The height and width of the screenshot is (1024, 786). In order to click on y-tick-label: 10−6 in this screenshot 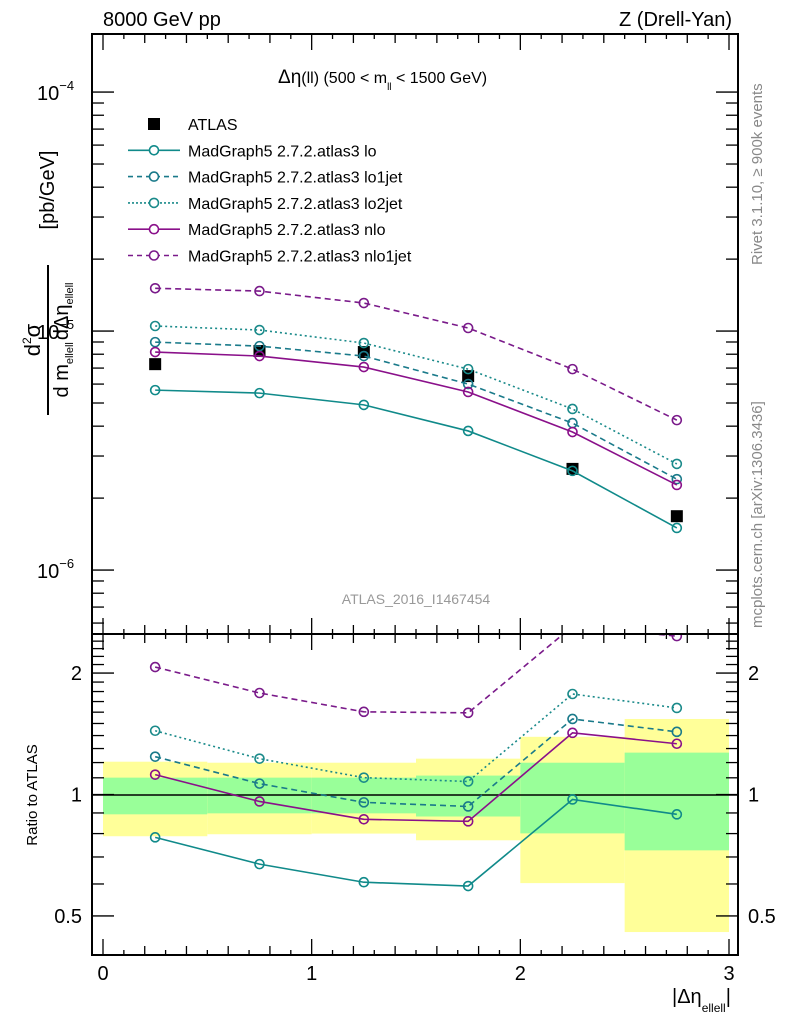, I will do `click(55, 569)`.